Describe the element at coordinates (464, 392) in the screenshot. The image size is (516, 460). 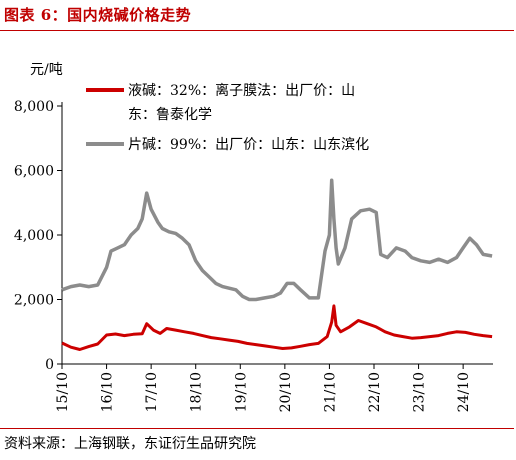
I see `x-tick-label: 24/10` at that location.